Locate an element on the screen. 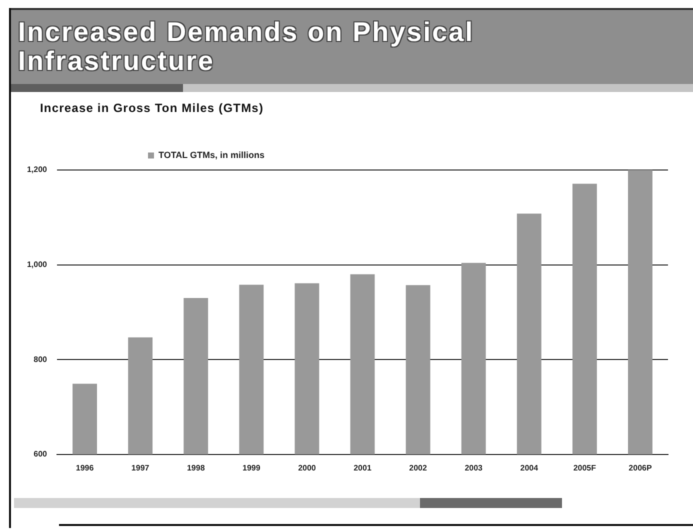 This screenshot has height=529, width=693. x-tick-label: 2003 is located at coordinates (474, 467).